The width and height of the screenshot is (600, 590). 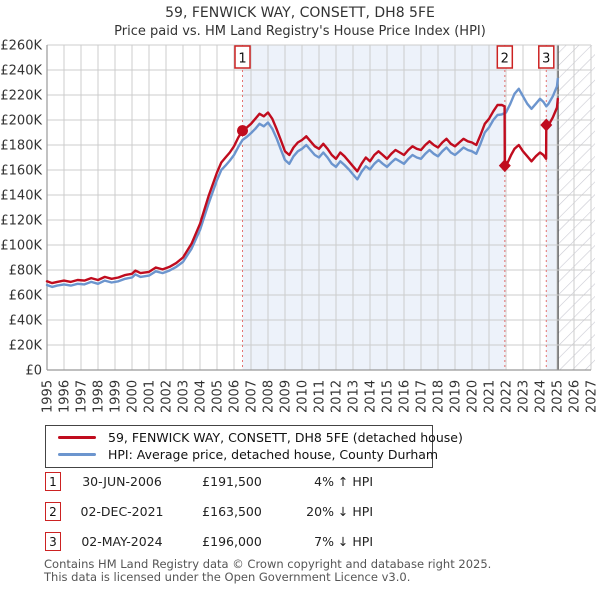 I want to click on y-tick-label: £120K, so click(x=21, y=221).